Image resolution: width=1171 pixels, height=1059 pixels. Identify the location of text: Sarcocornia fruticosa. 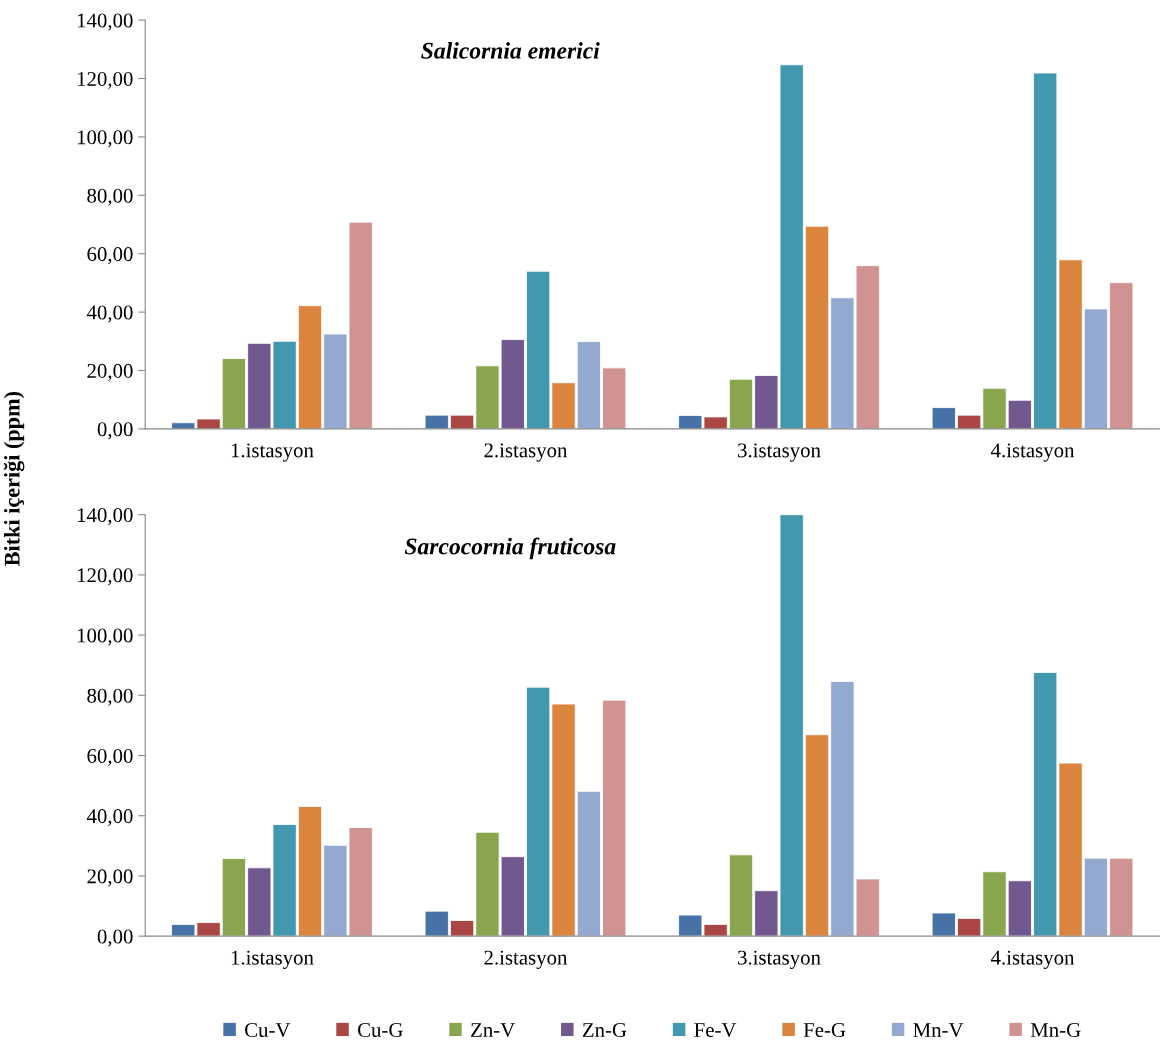
(510, 548).